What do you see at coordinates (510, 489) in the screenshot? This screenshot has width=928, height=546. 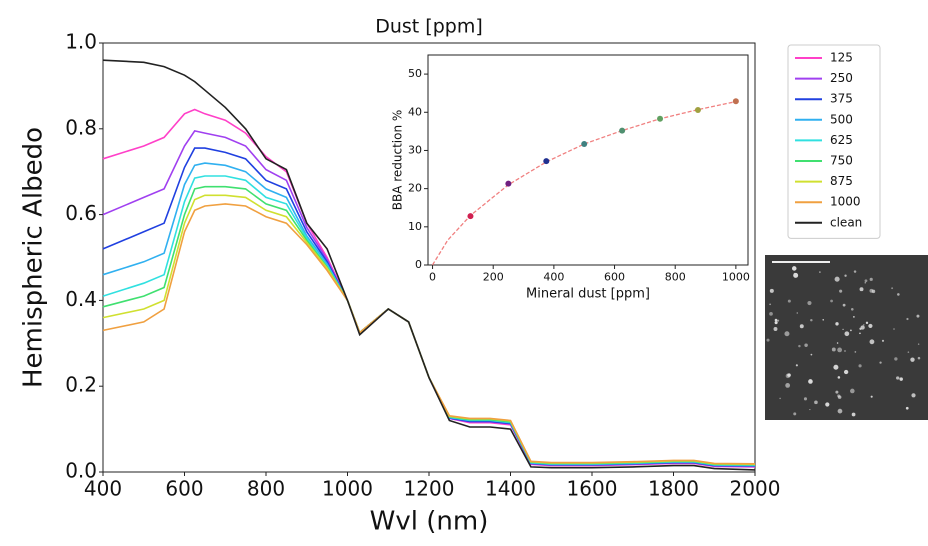 I see `x-tick-label: 1400` at bounding box center [510, 489].